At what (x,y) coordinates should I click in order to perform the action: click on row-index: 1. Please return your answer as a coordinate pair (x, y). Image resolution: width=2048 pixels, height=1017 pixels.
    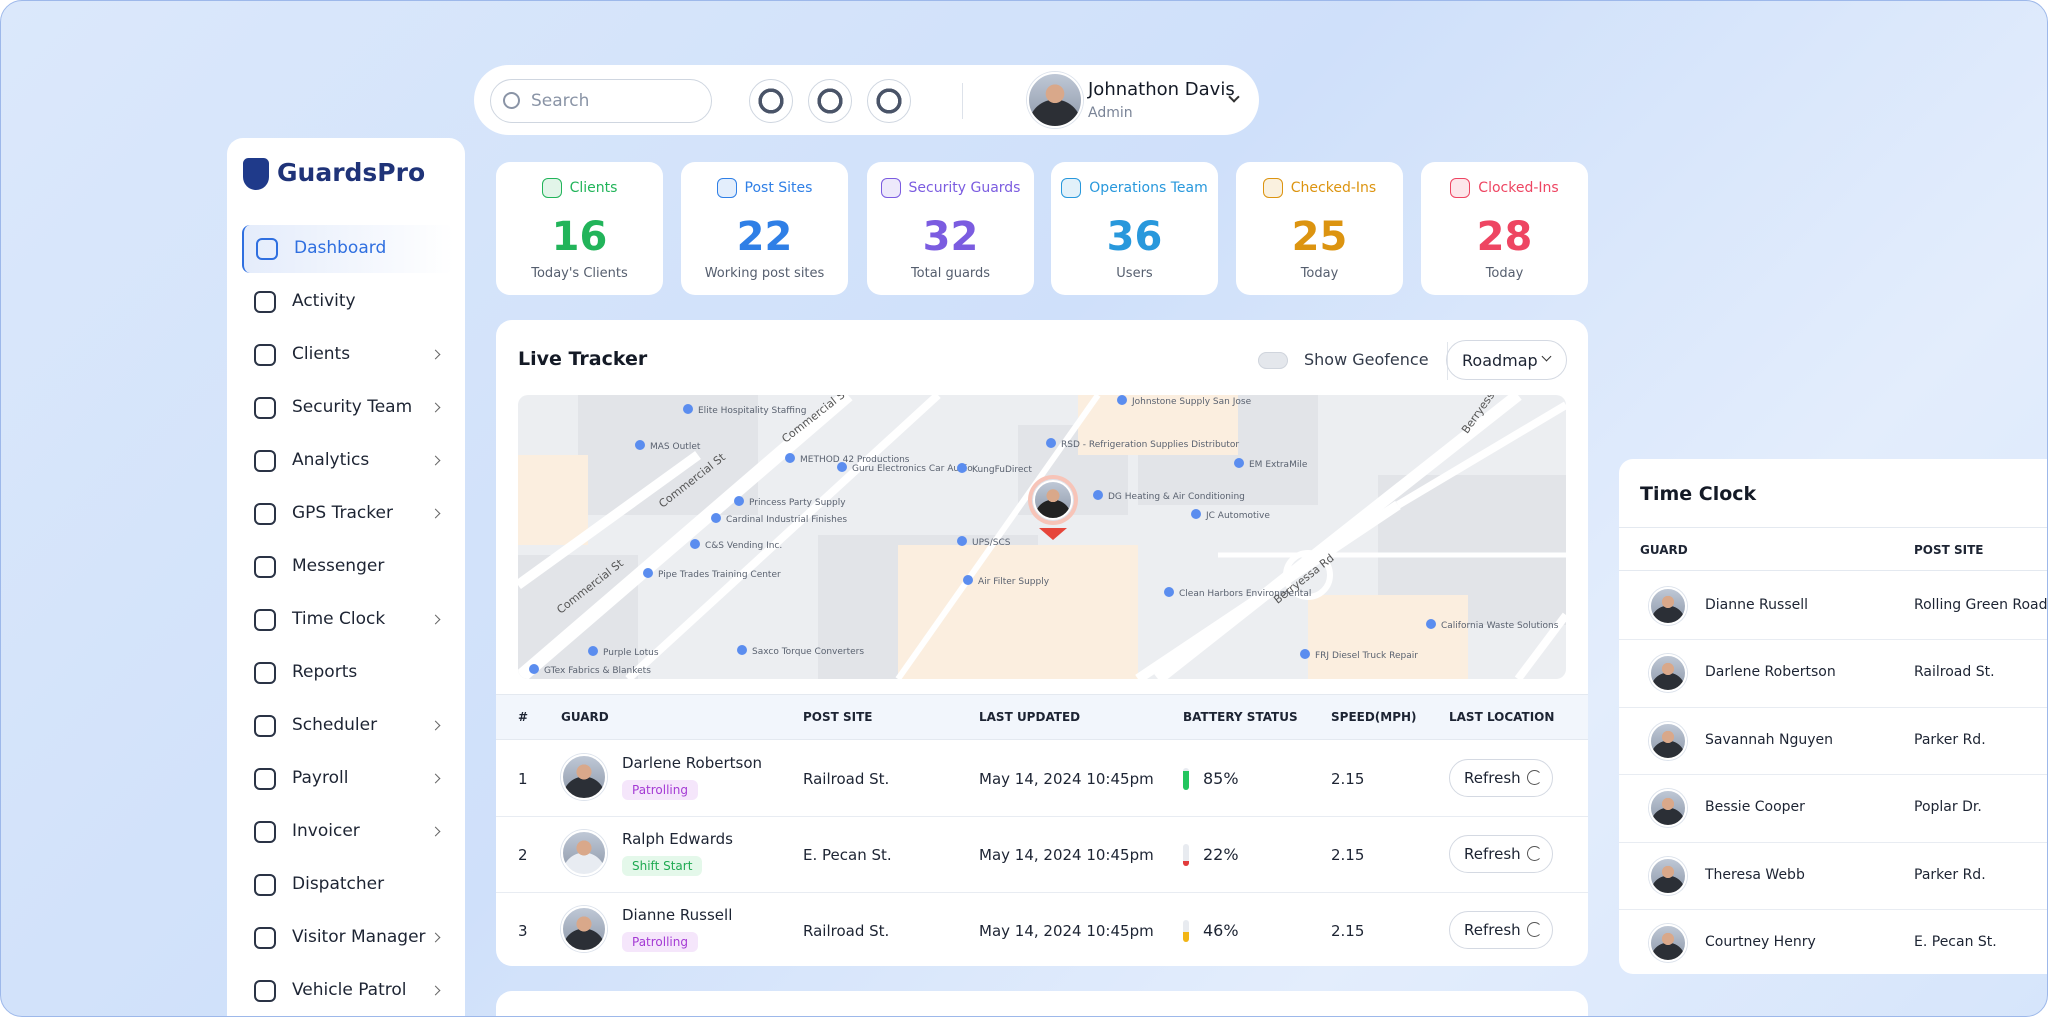
    Looking at the image, I should click on (523, 779).